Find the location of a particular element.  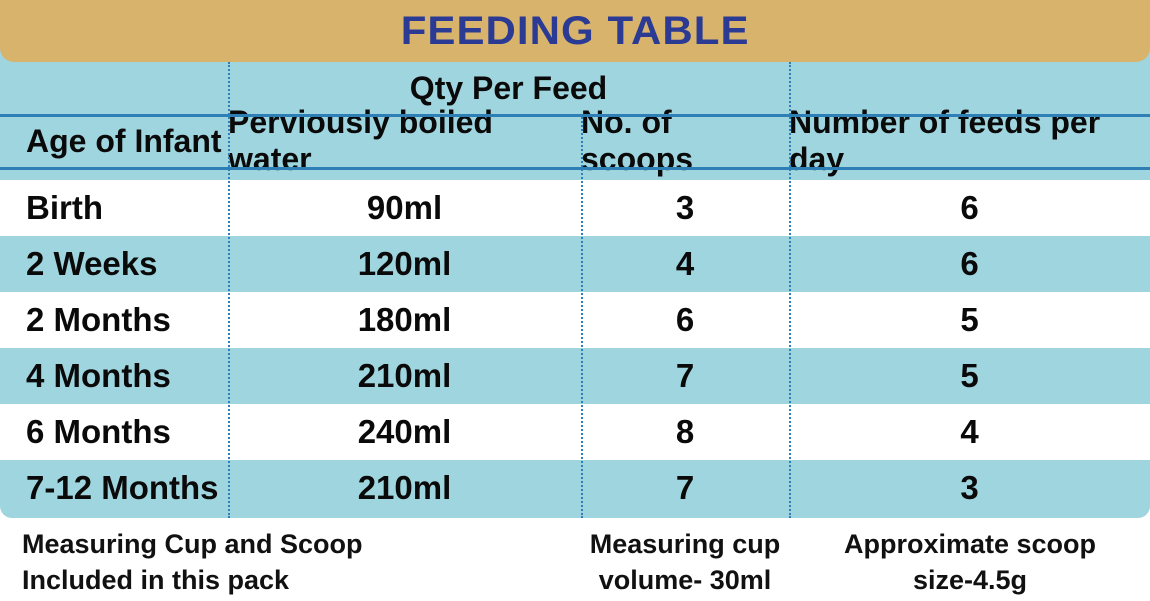

title-bar: FEEDING TABLE is located at coordinates (575, 31).